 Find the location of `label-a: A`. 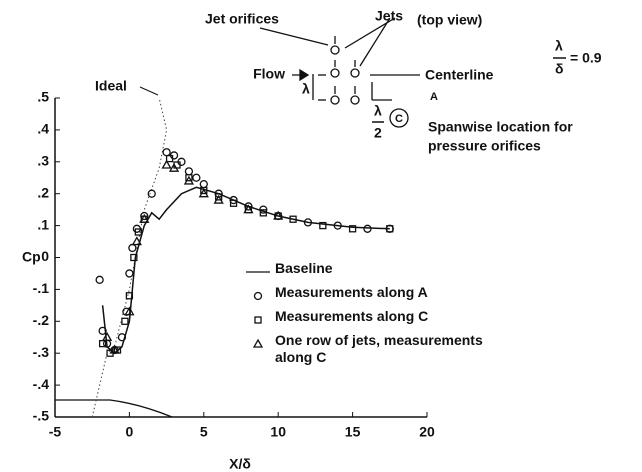

label-a: A is located at coordinates (434, 97).